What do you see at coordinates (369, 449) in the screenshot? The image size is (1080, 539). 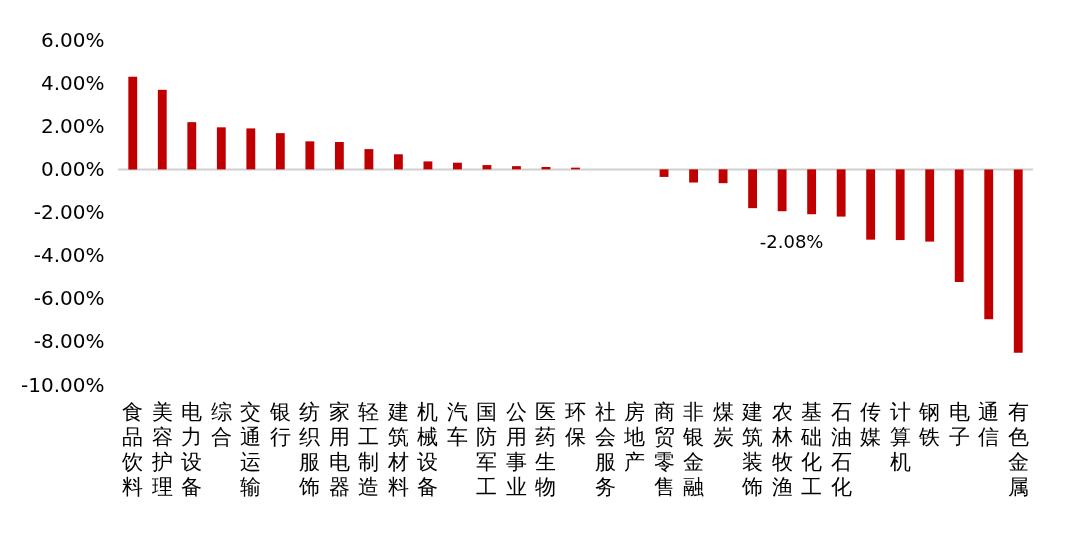 I see `x-tick-label: 轻工制造` at bounding box center [369, 449].